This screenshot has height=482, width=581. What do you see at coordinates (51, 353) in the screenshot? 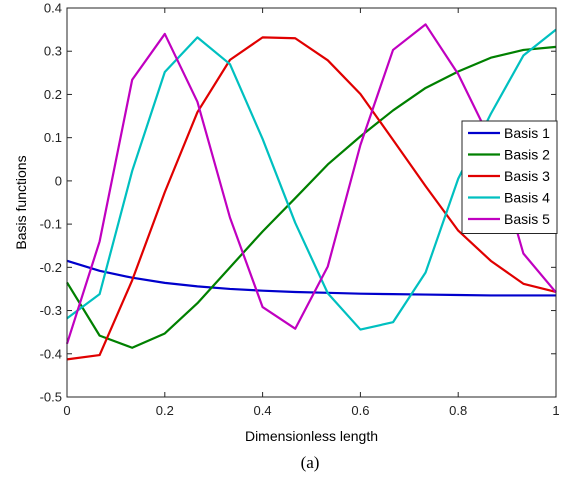
I see `y-tick-label: -0.4` at bounding box center [51, 353].